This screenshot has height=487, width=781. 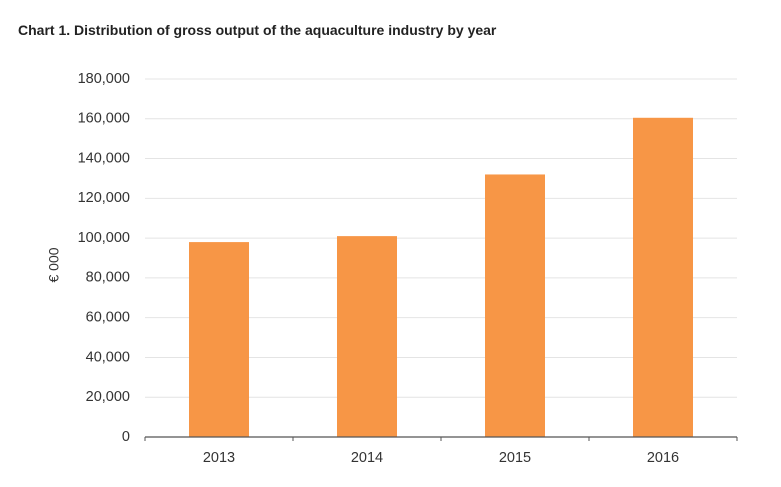 What do you see at coordinates (663, 458) in the screenshot?
I see `x-tick-label: 2016` at bounding box center [663, 458].